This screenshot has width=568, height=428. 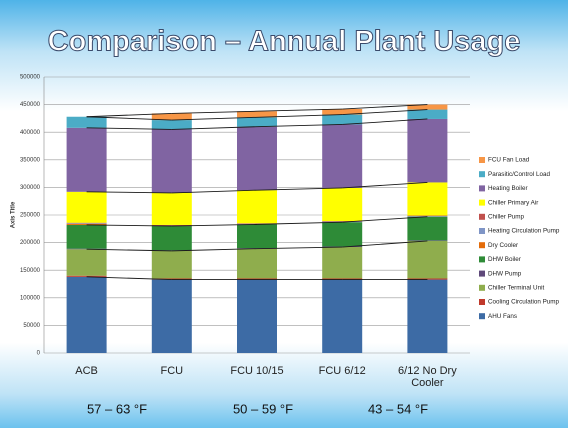 I want to click on temperature-range: 57 – 63 °F, so click(x=117, y=408).